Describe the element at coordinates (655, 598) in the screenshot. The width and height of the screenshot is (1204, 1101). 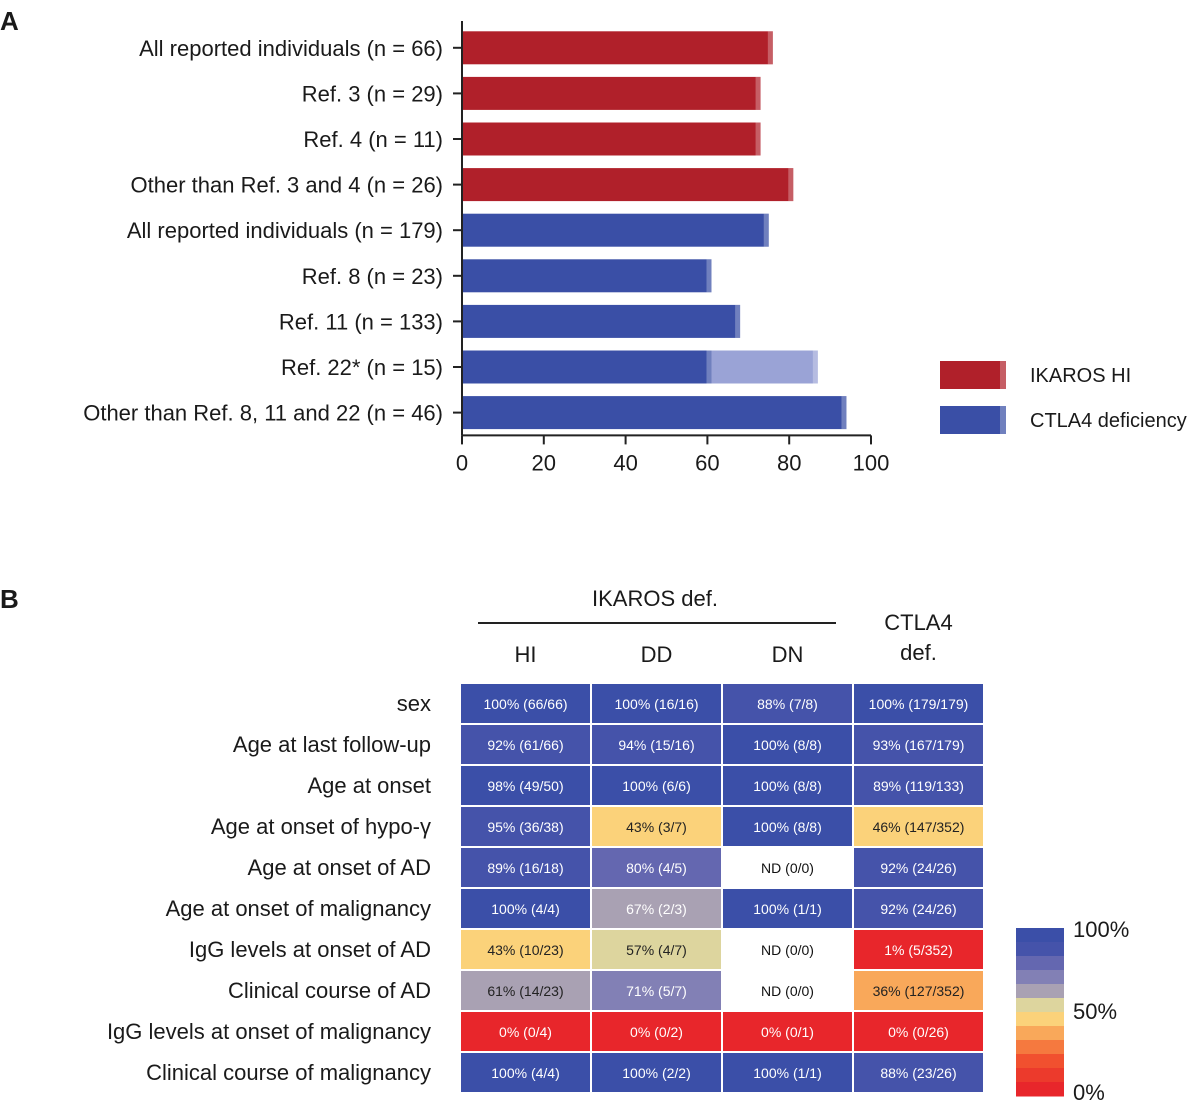
I see `group-header: IKAROS def.` at that location.